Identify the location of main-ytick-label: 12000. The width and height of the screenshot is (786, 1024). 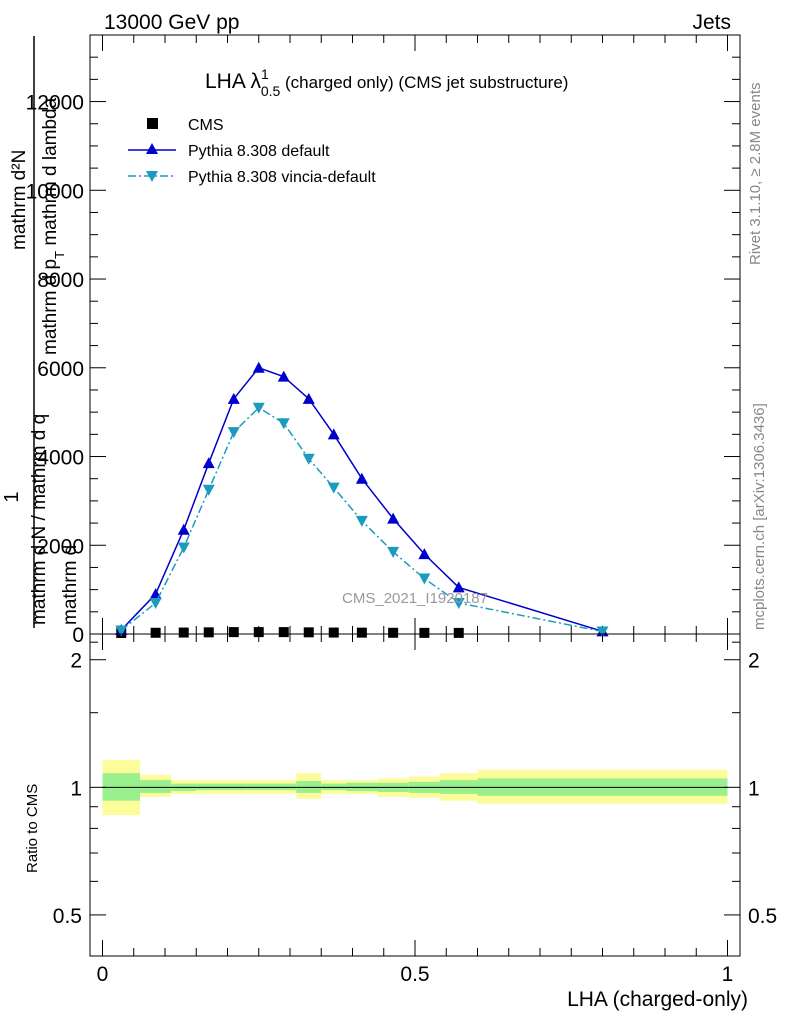
(55, 103).